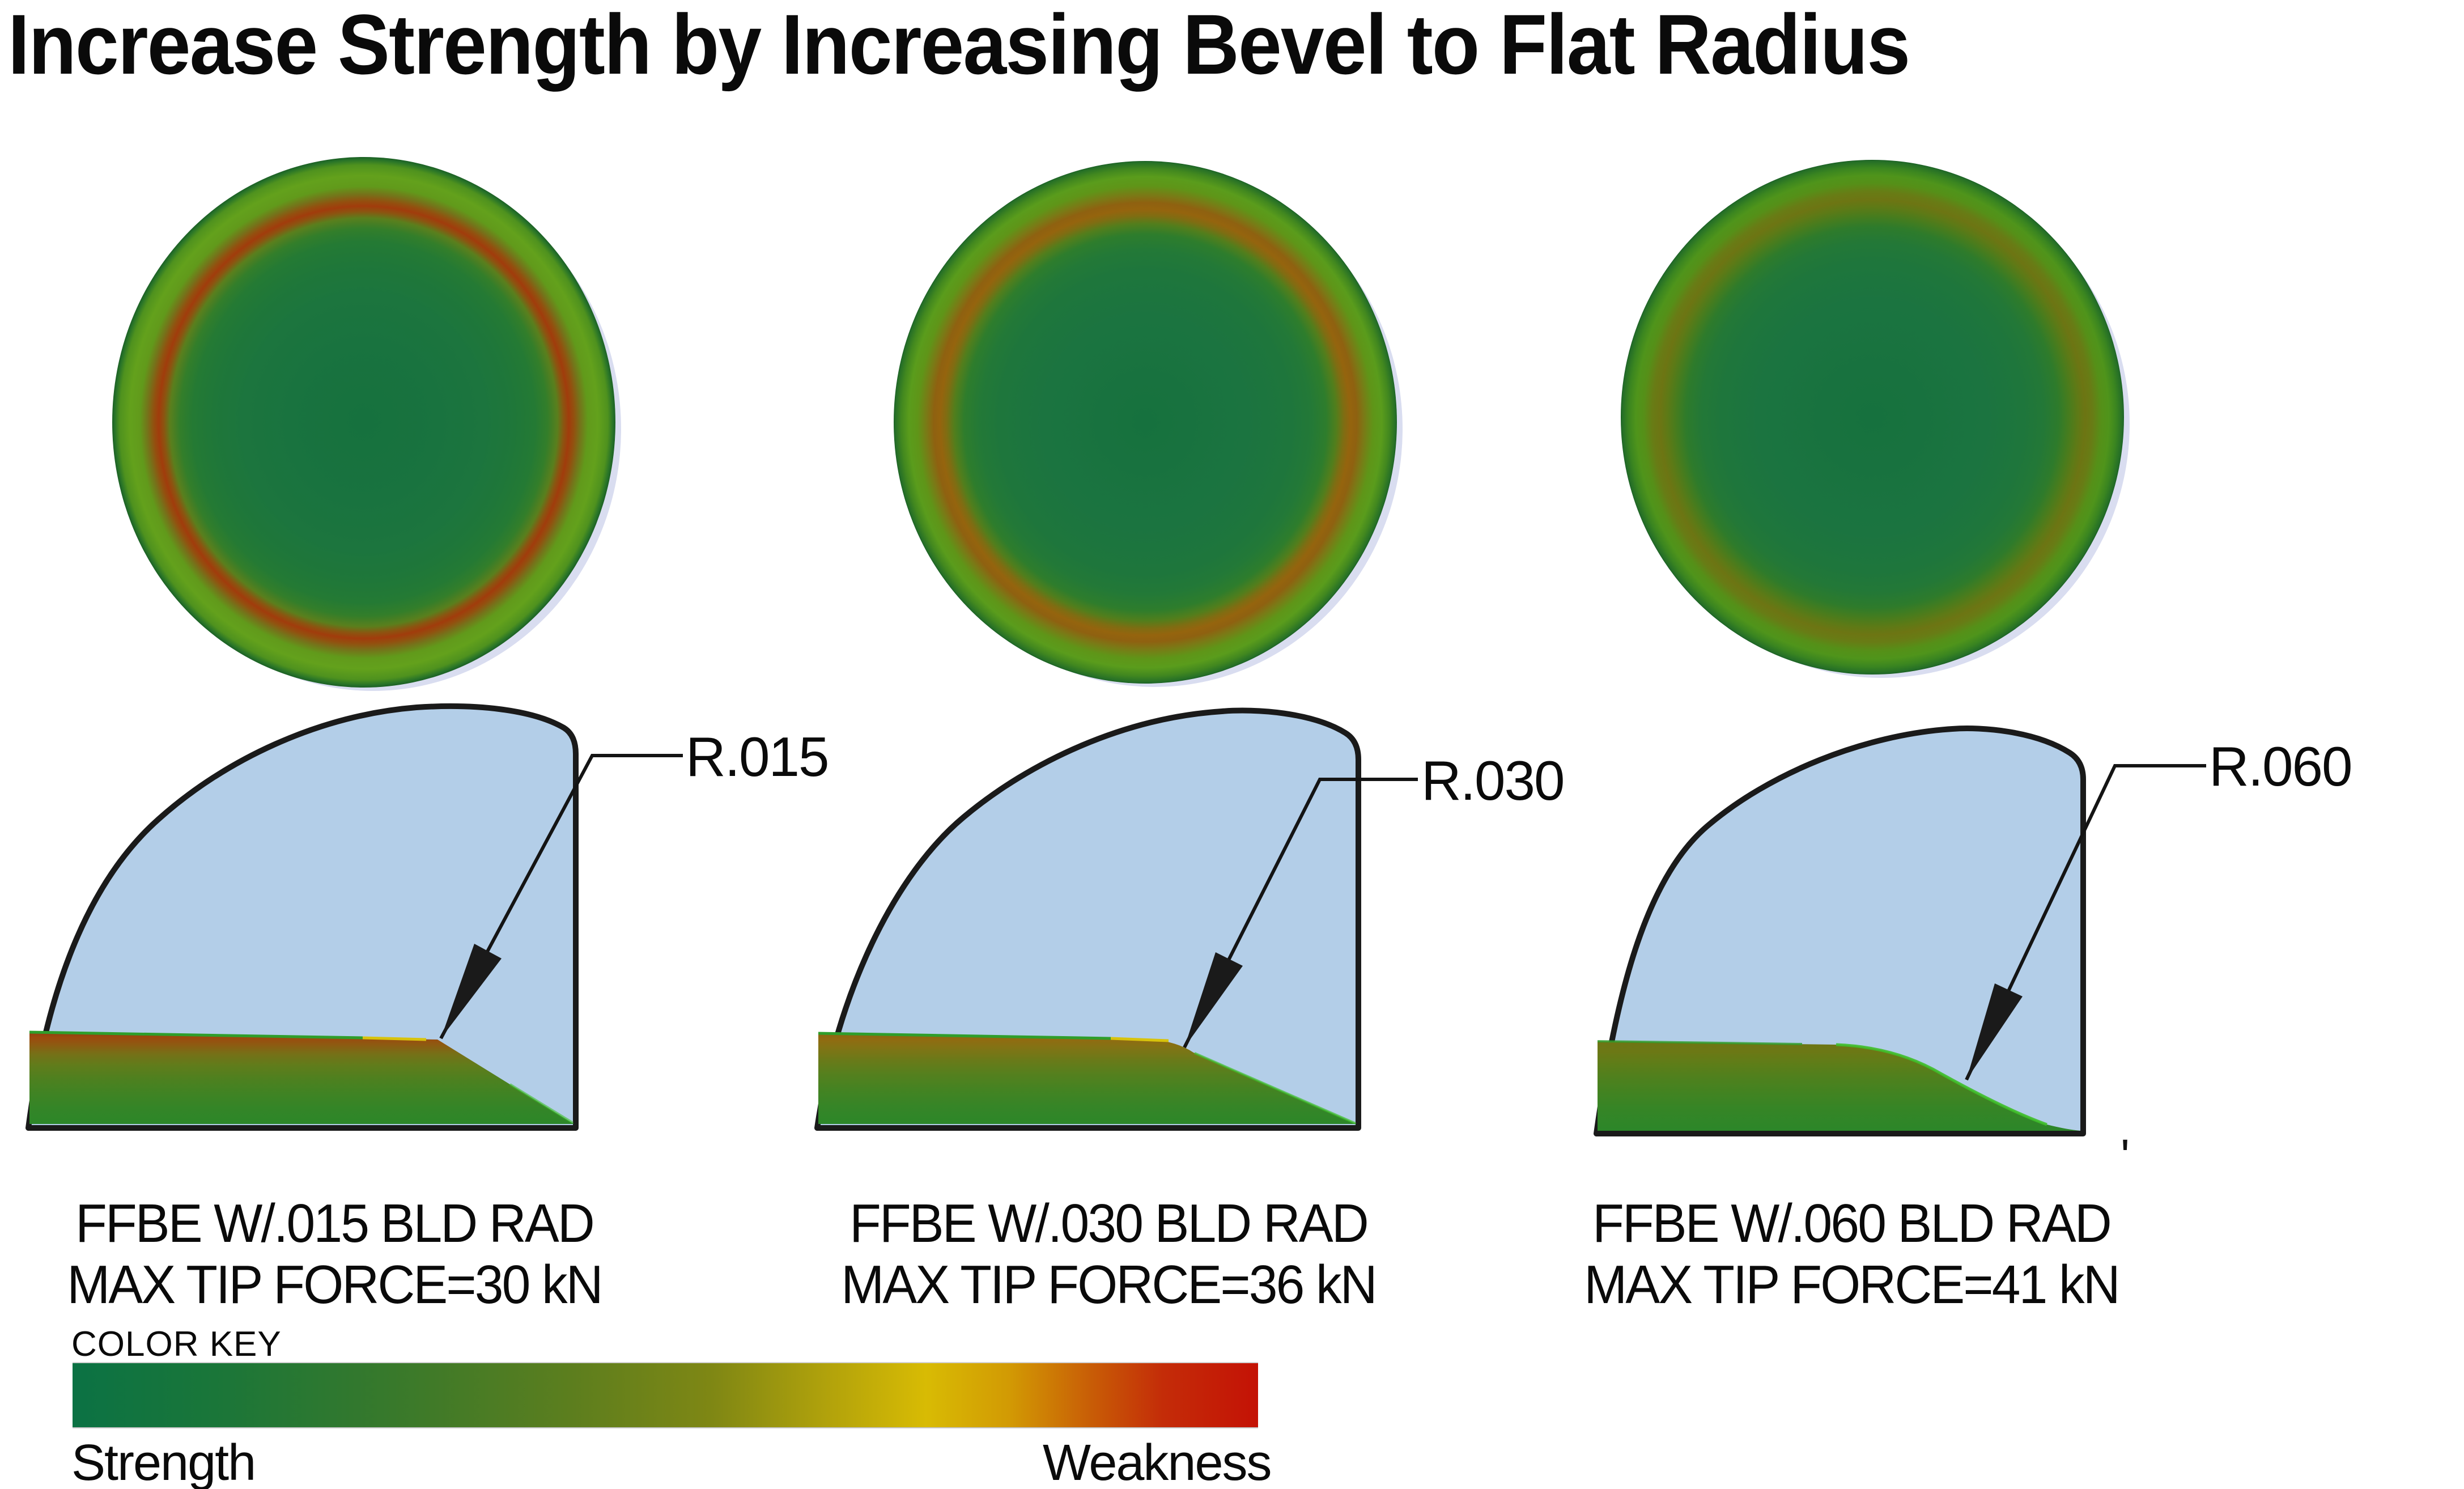  Describe the element at coordinates (1700, 1042) in the screenshot. I see `stress-band-060-top-edge-green` at that location.